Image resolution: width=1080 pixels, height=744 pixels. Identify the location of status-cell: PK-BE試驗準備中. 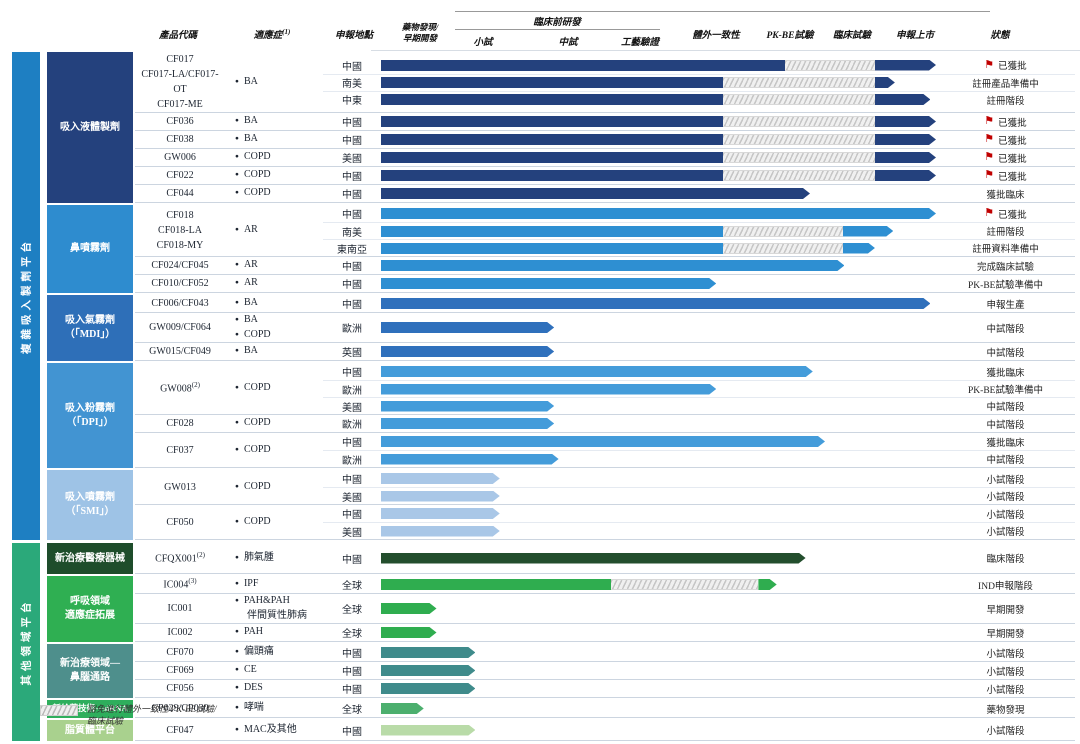
(1005, 389).